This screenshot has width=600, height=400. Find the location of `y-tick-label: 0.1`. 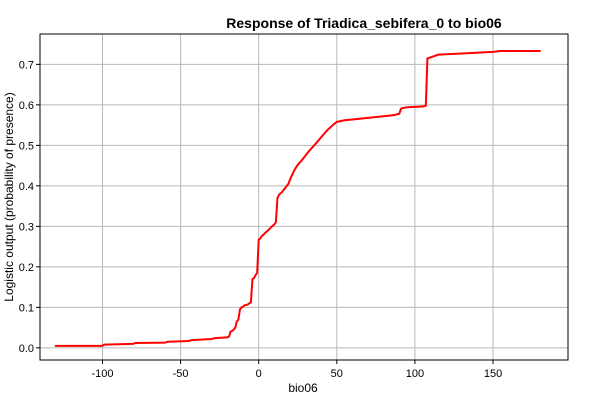

y-tick-label: 0.1 is located at coordinates (26, 308).